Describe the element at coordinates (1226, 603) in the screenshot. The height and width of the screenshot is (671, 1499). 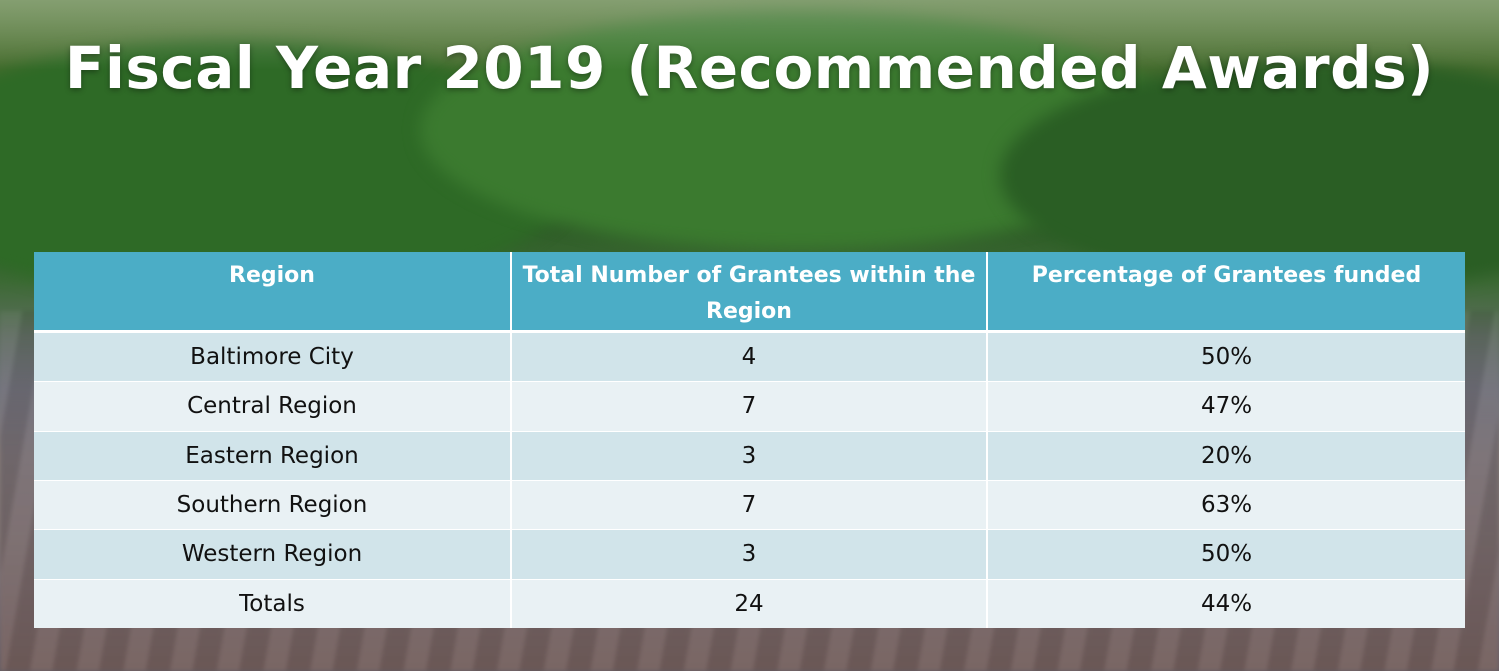
I see `cell-percentage-funded: 44%` at that location.